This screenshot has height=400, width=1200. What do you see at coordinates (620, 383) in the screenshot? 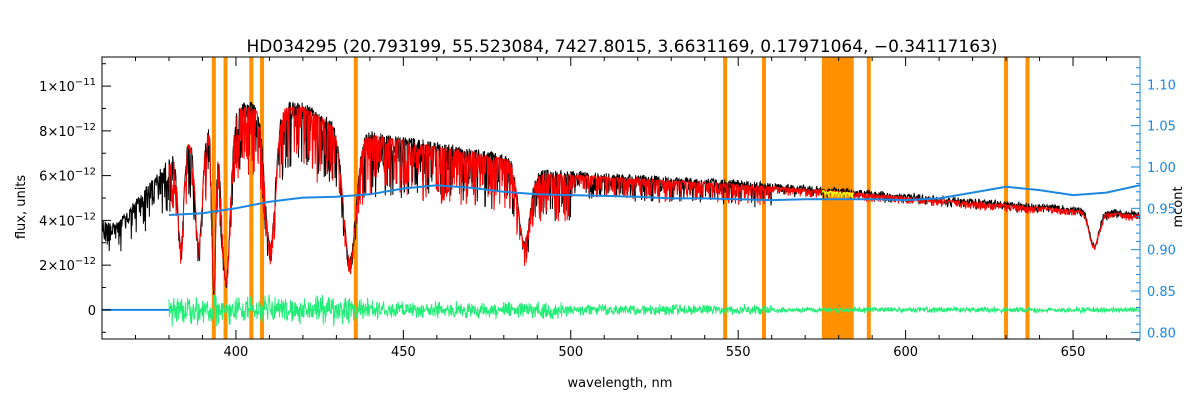
I see `x-axis-title: wavelength, nm` at bounding box center [620, 383].